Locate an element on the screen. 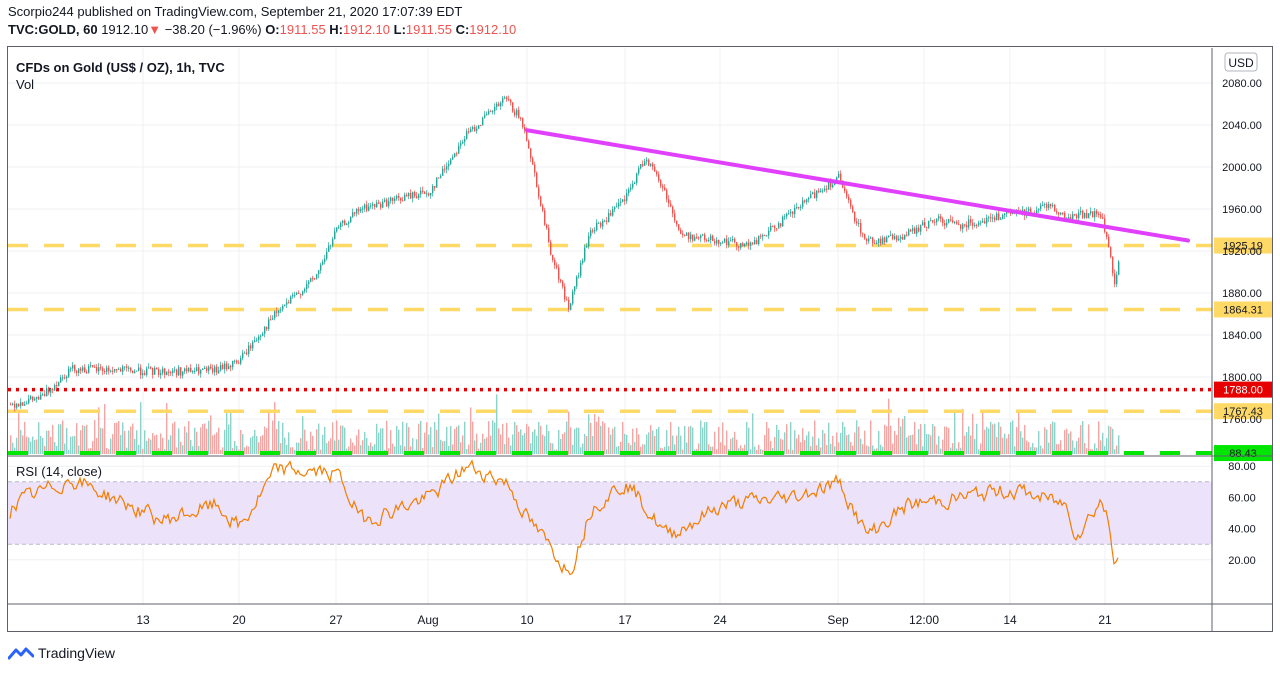 This screenshot has height=673, width=1280. tradingview-logo-icon is located at coordinates (21, 653).